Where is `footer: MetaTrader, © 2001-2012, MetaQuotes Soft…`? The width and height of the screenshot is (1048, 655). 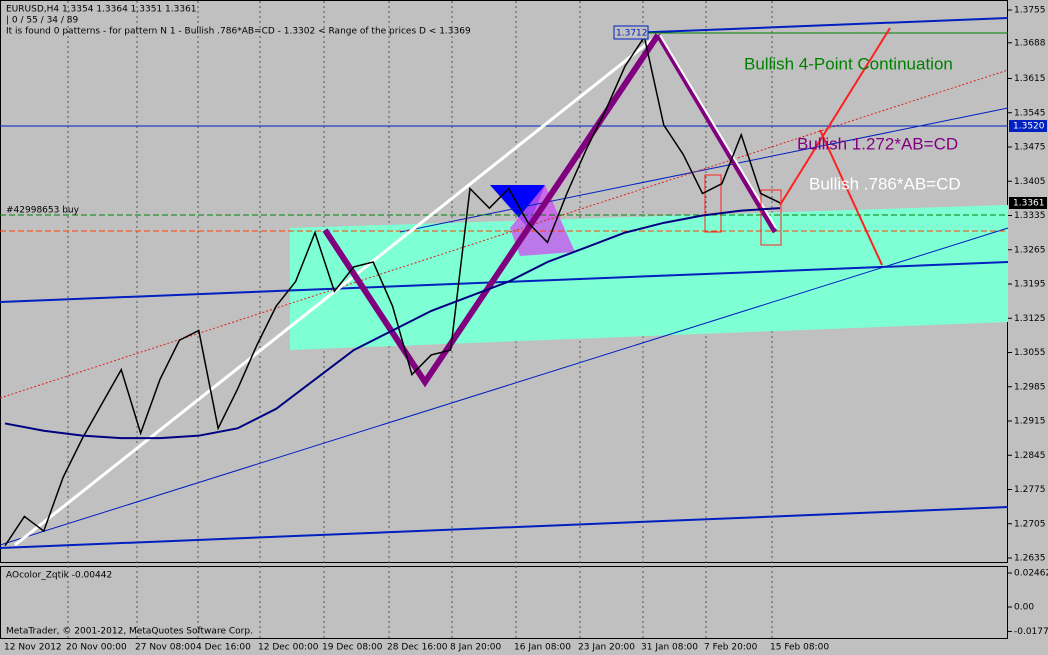 footer: MetaTrader, © 2001-2012, MetaQuotes Soft… is located at coordinates (129, 632).